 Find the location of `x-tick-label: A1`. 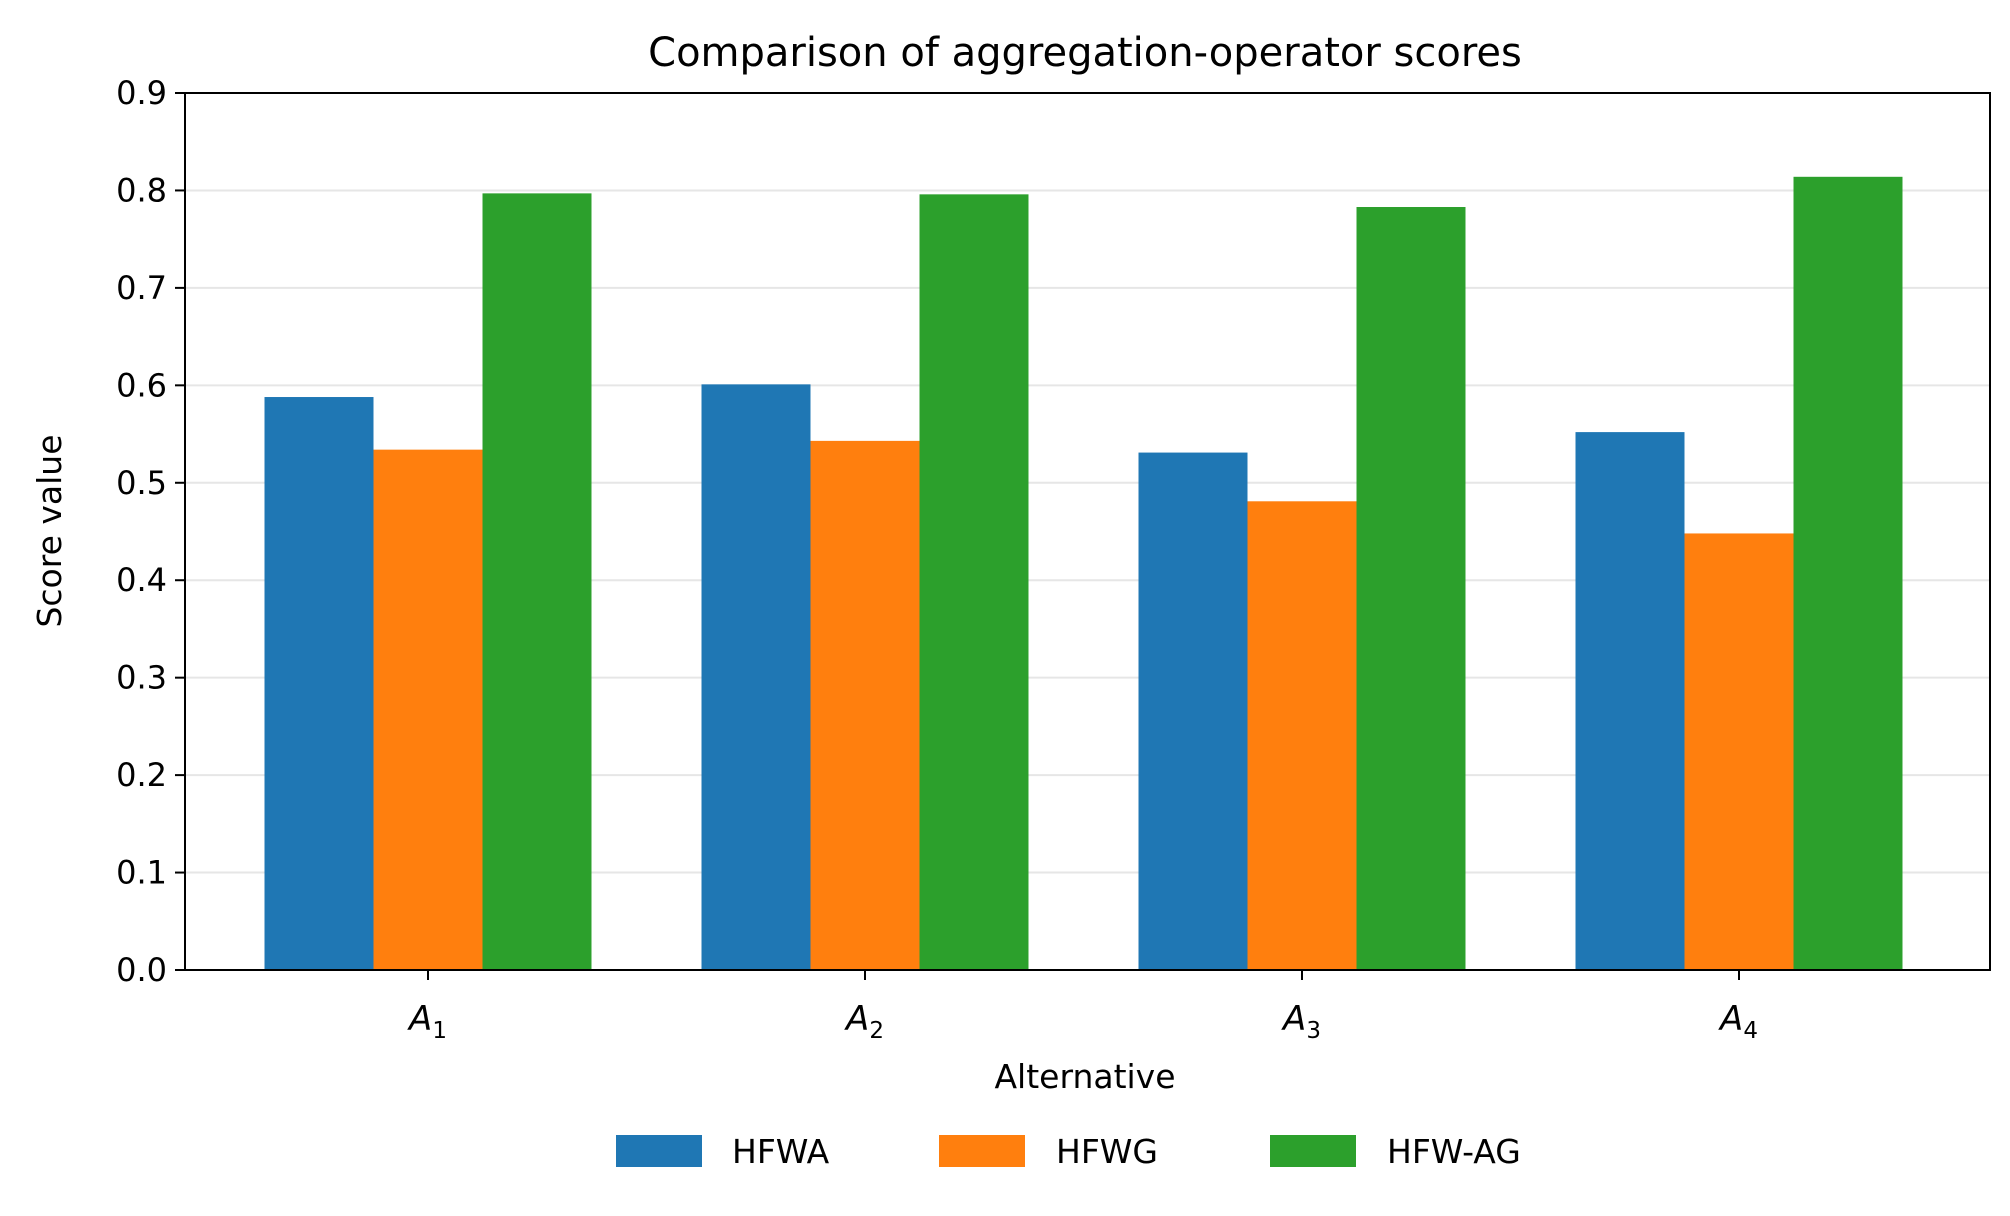

x-tick-label: A1 is located at coordinates (427, 1021).